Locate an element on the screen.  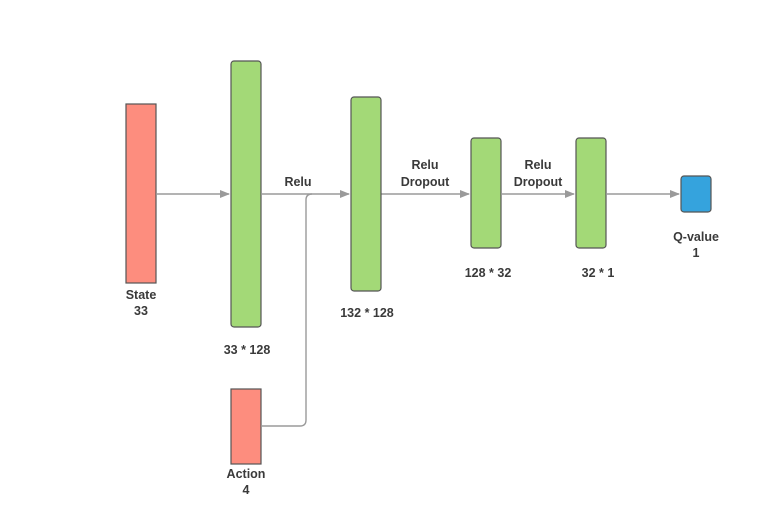
relu-label-2: Relu is located at coordinates (424, 165).